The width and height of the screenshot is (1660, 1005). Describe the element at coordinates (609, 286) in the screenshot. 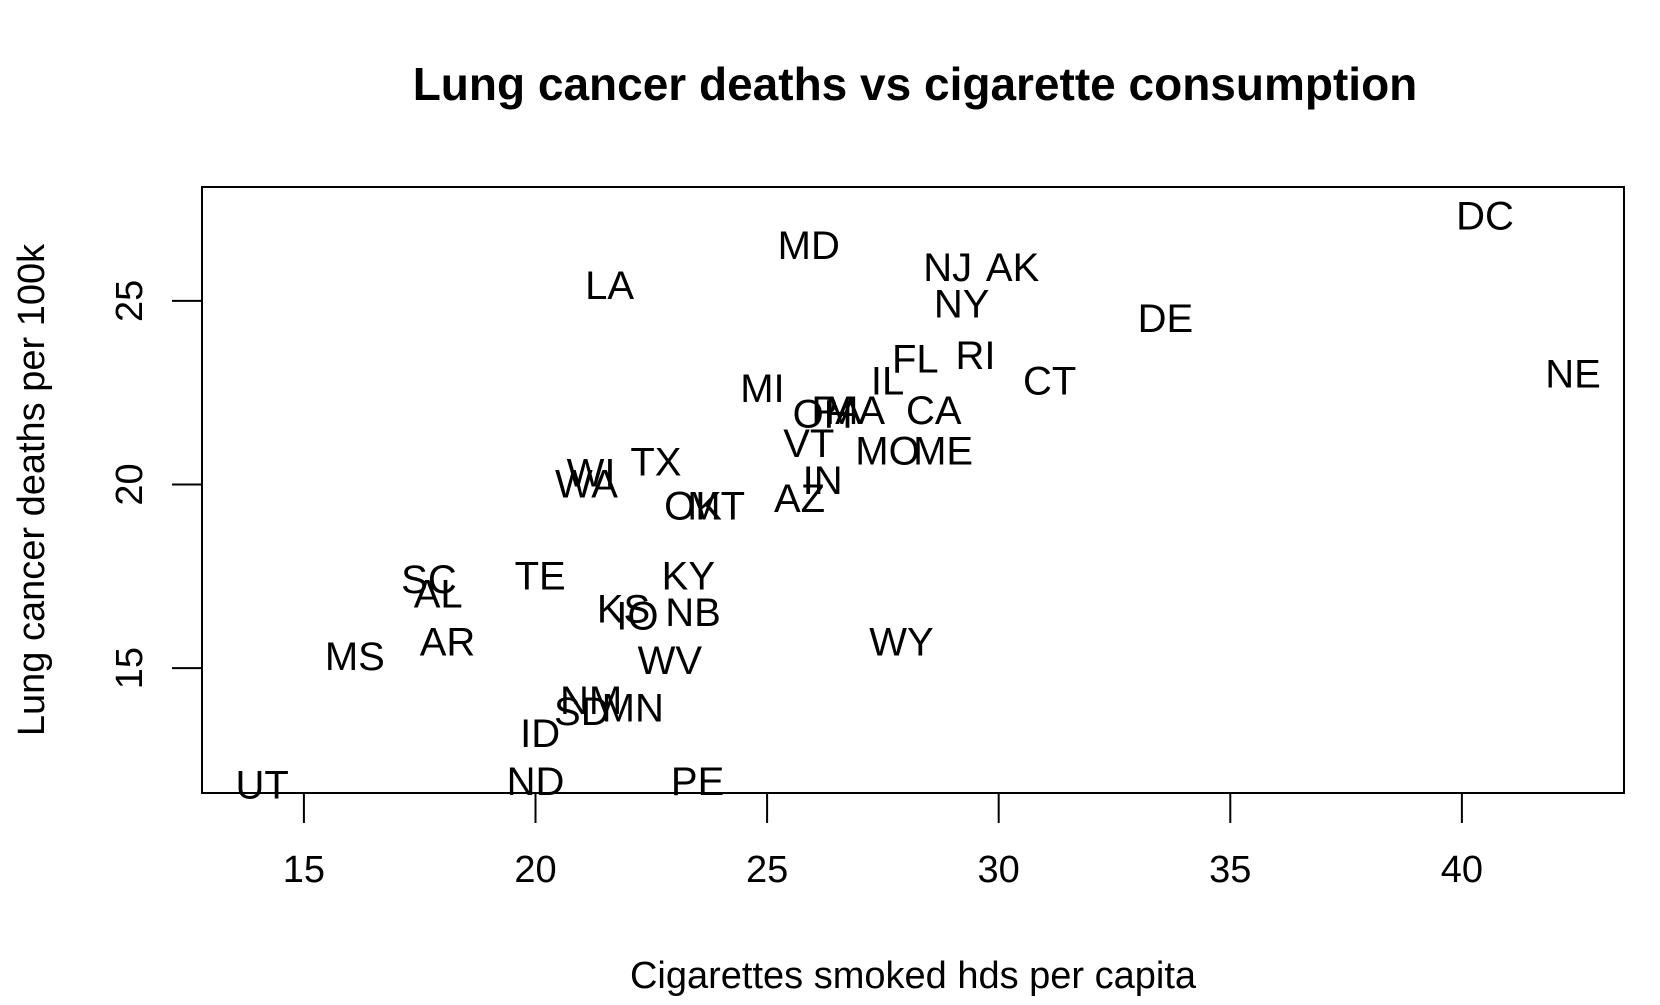

I see `data-point-label: LA` at that location.